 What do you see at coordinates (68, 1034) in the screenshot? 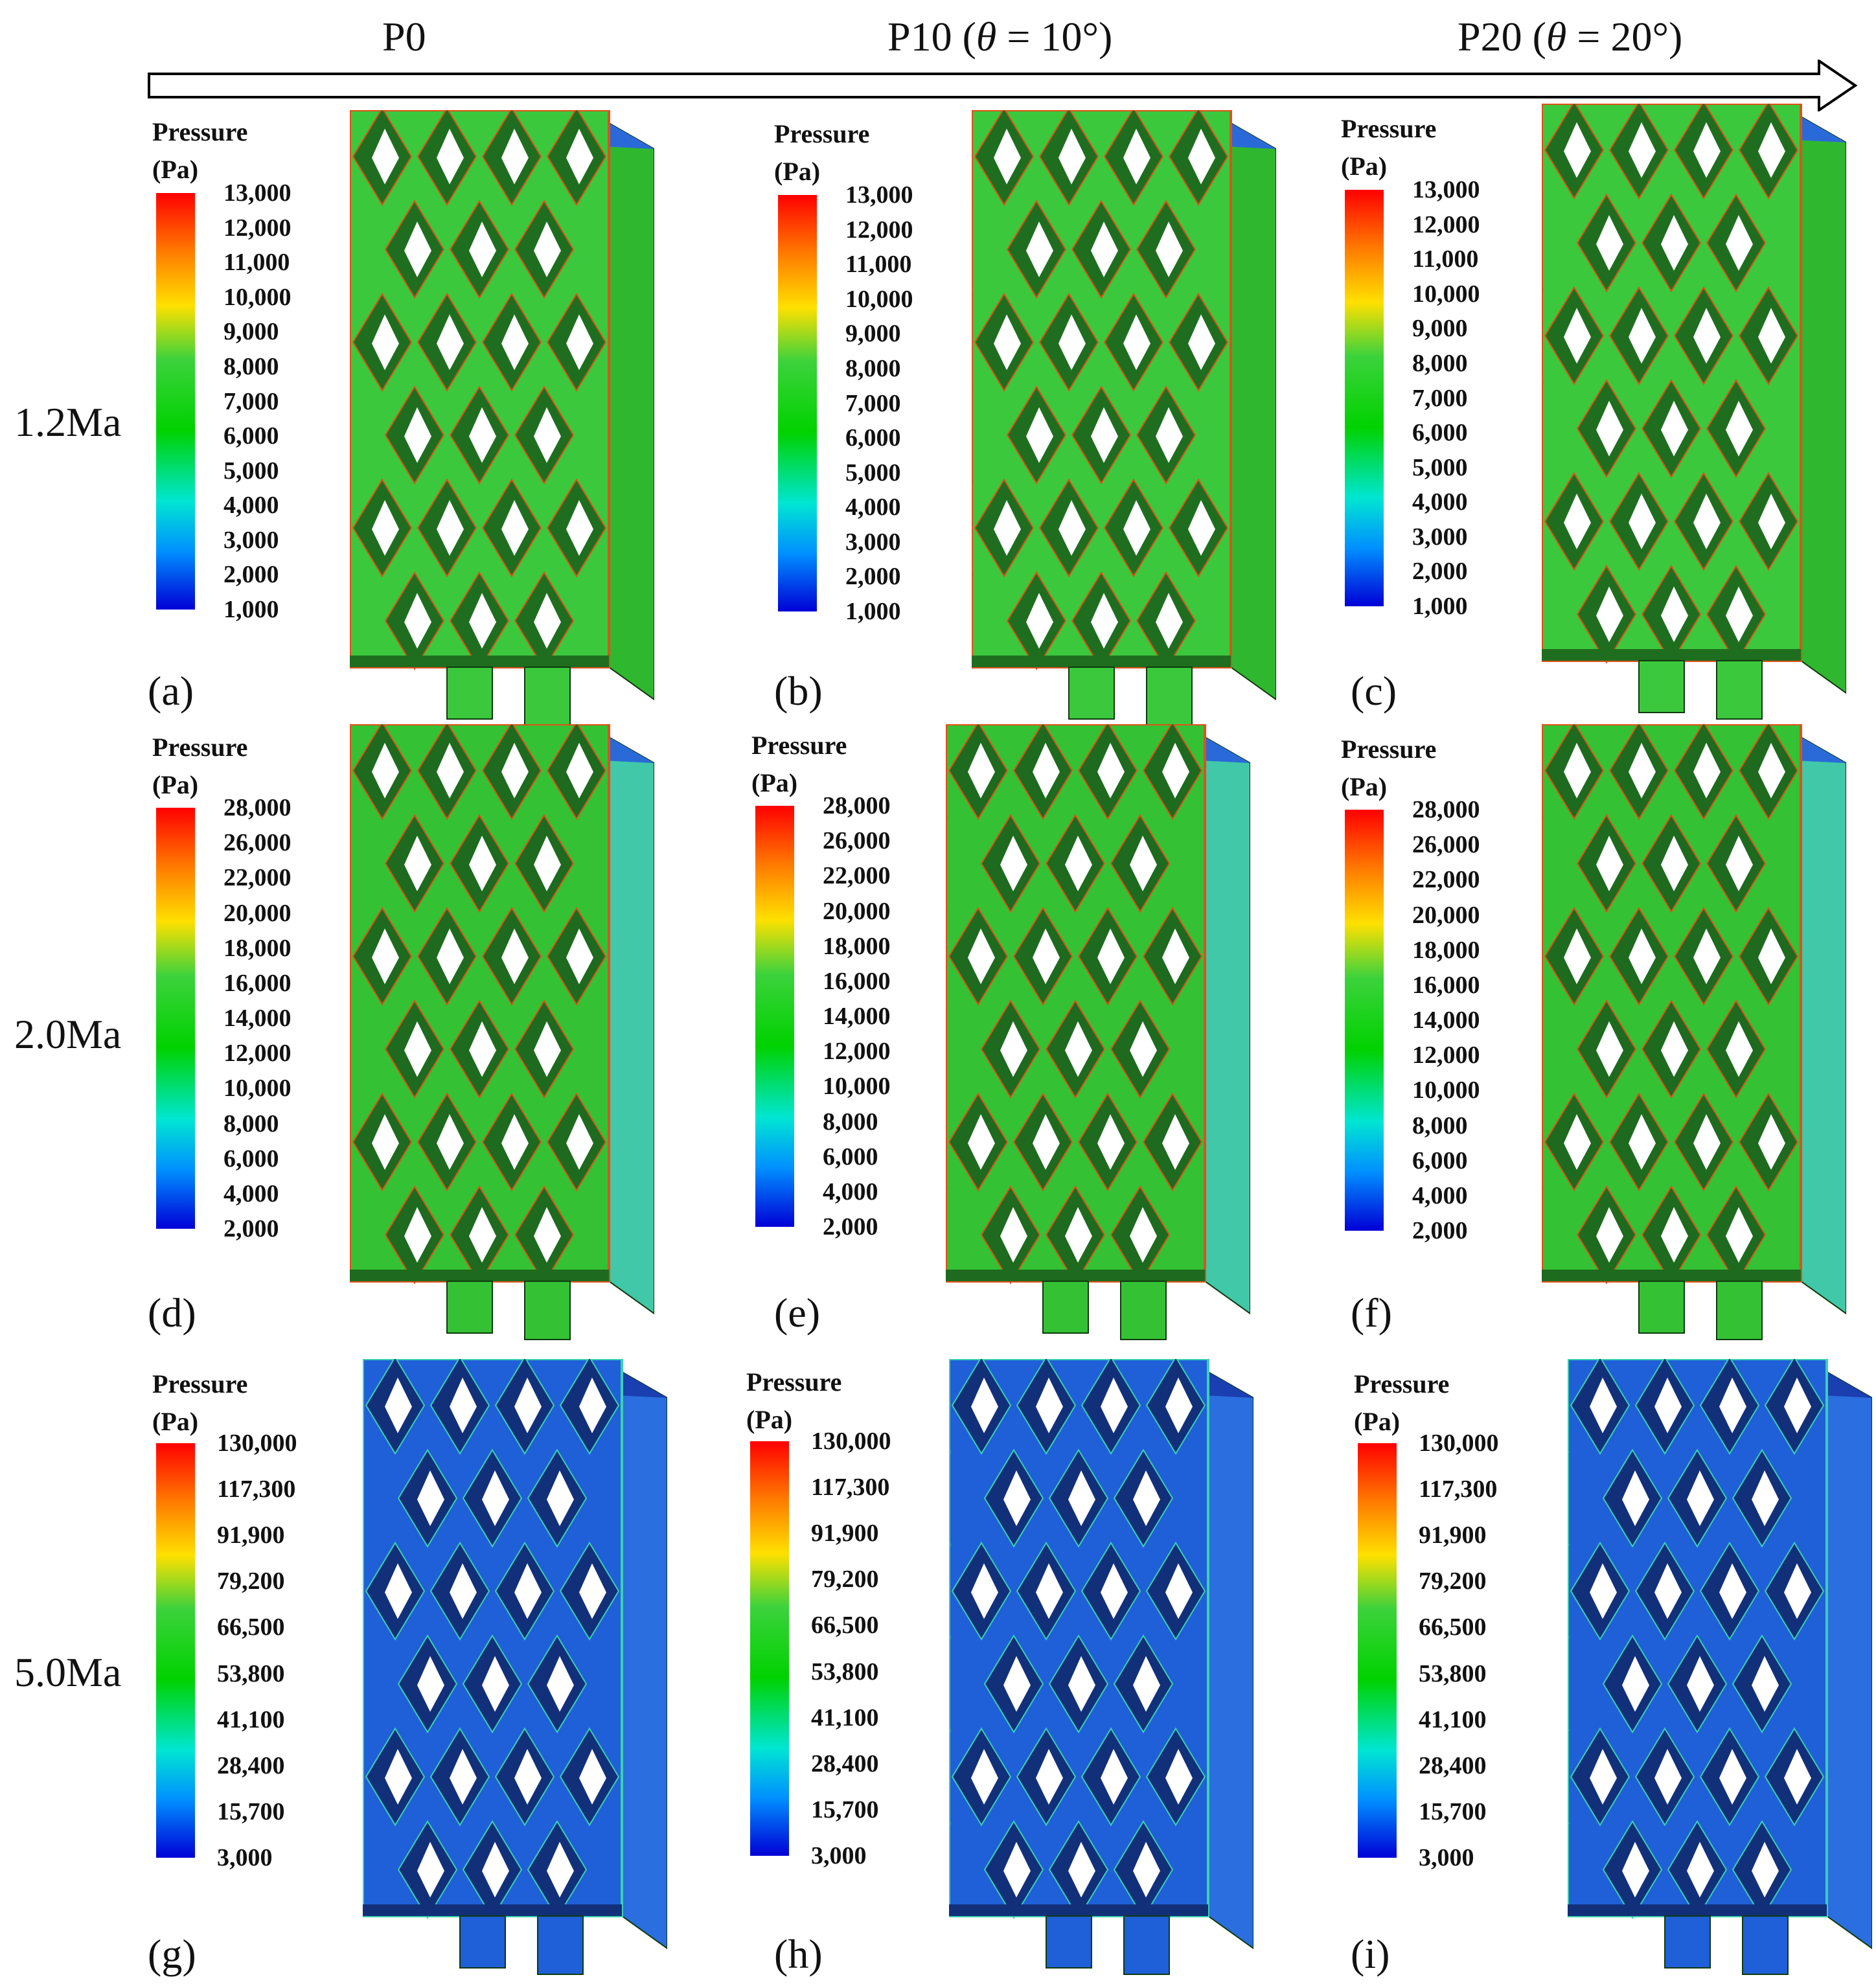
I see `row-label-2: 2.0Ma` at bounding box center [68, 1034].